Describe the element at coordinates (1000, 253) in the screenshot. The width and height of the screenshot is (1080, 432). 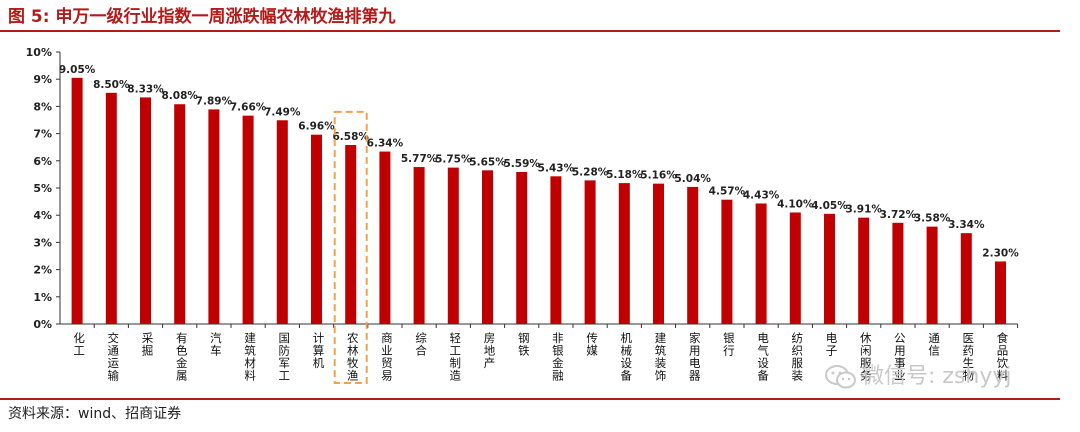
I see `data-label: 2.30%` at that location.